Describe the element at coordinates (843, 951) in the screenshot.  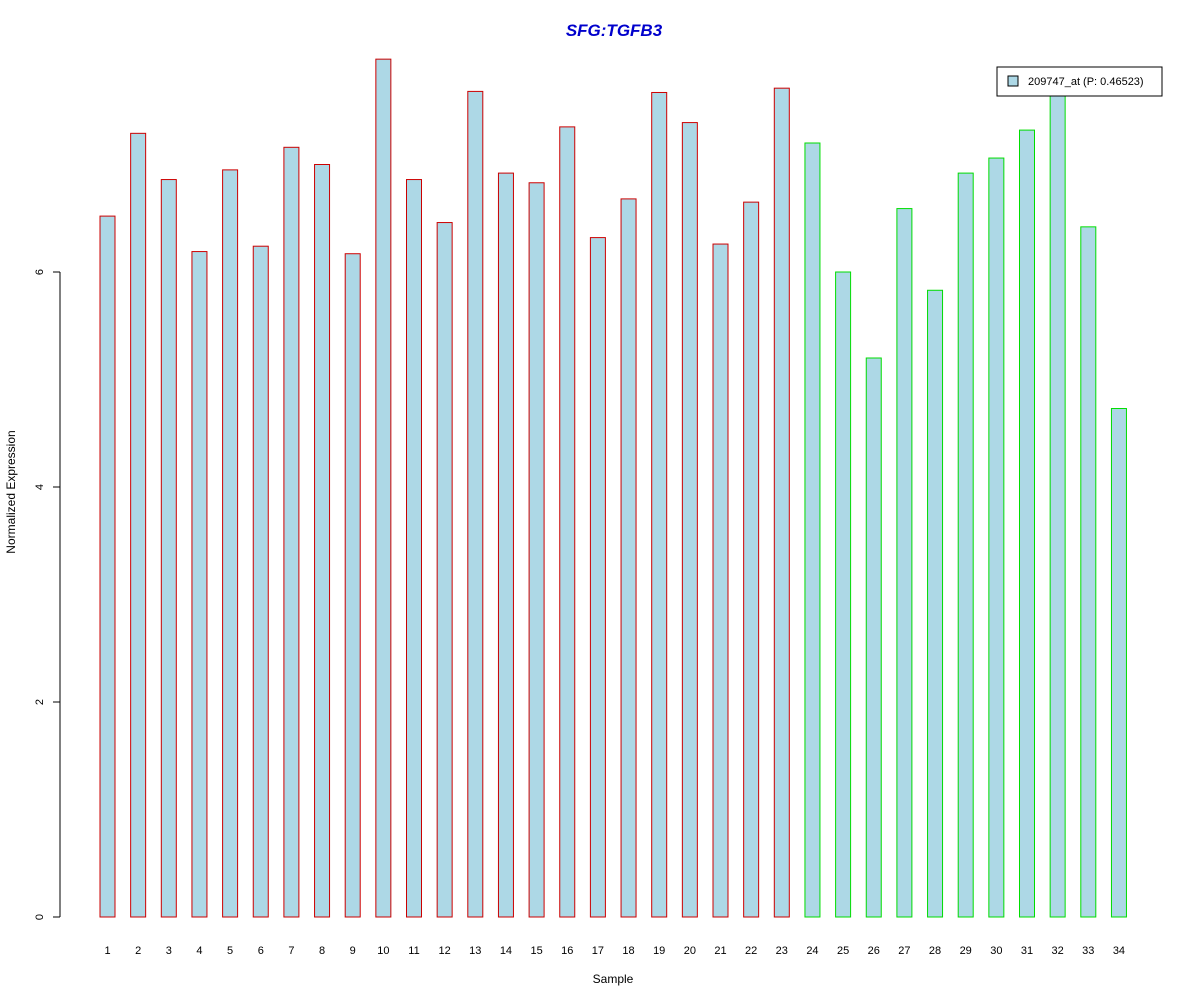
I see `x-tick-label: 25` at that location.